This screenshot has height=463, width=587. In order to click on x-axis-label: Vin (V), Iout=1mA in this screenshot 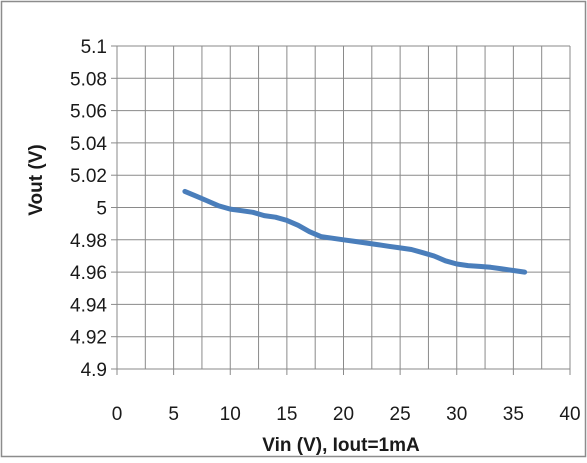, I will do `click(341, 445)`.